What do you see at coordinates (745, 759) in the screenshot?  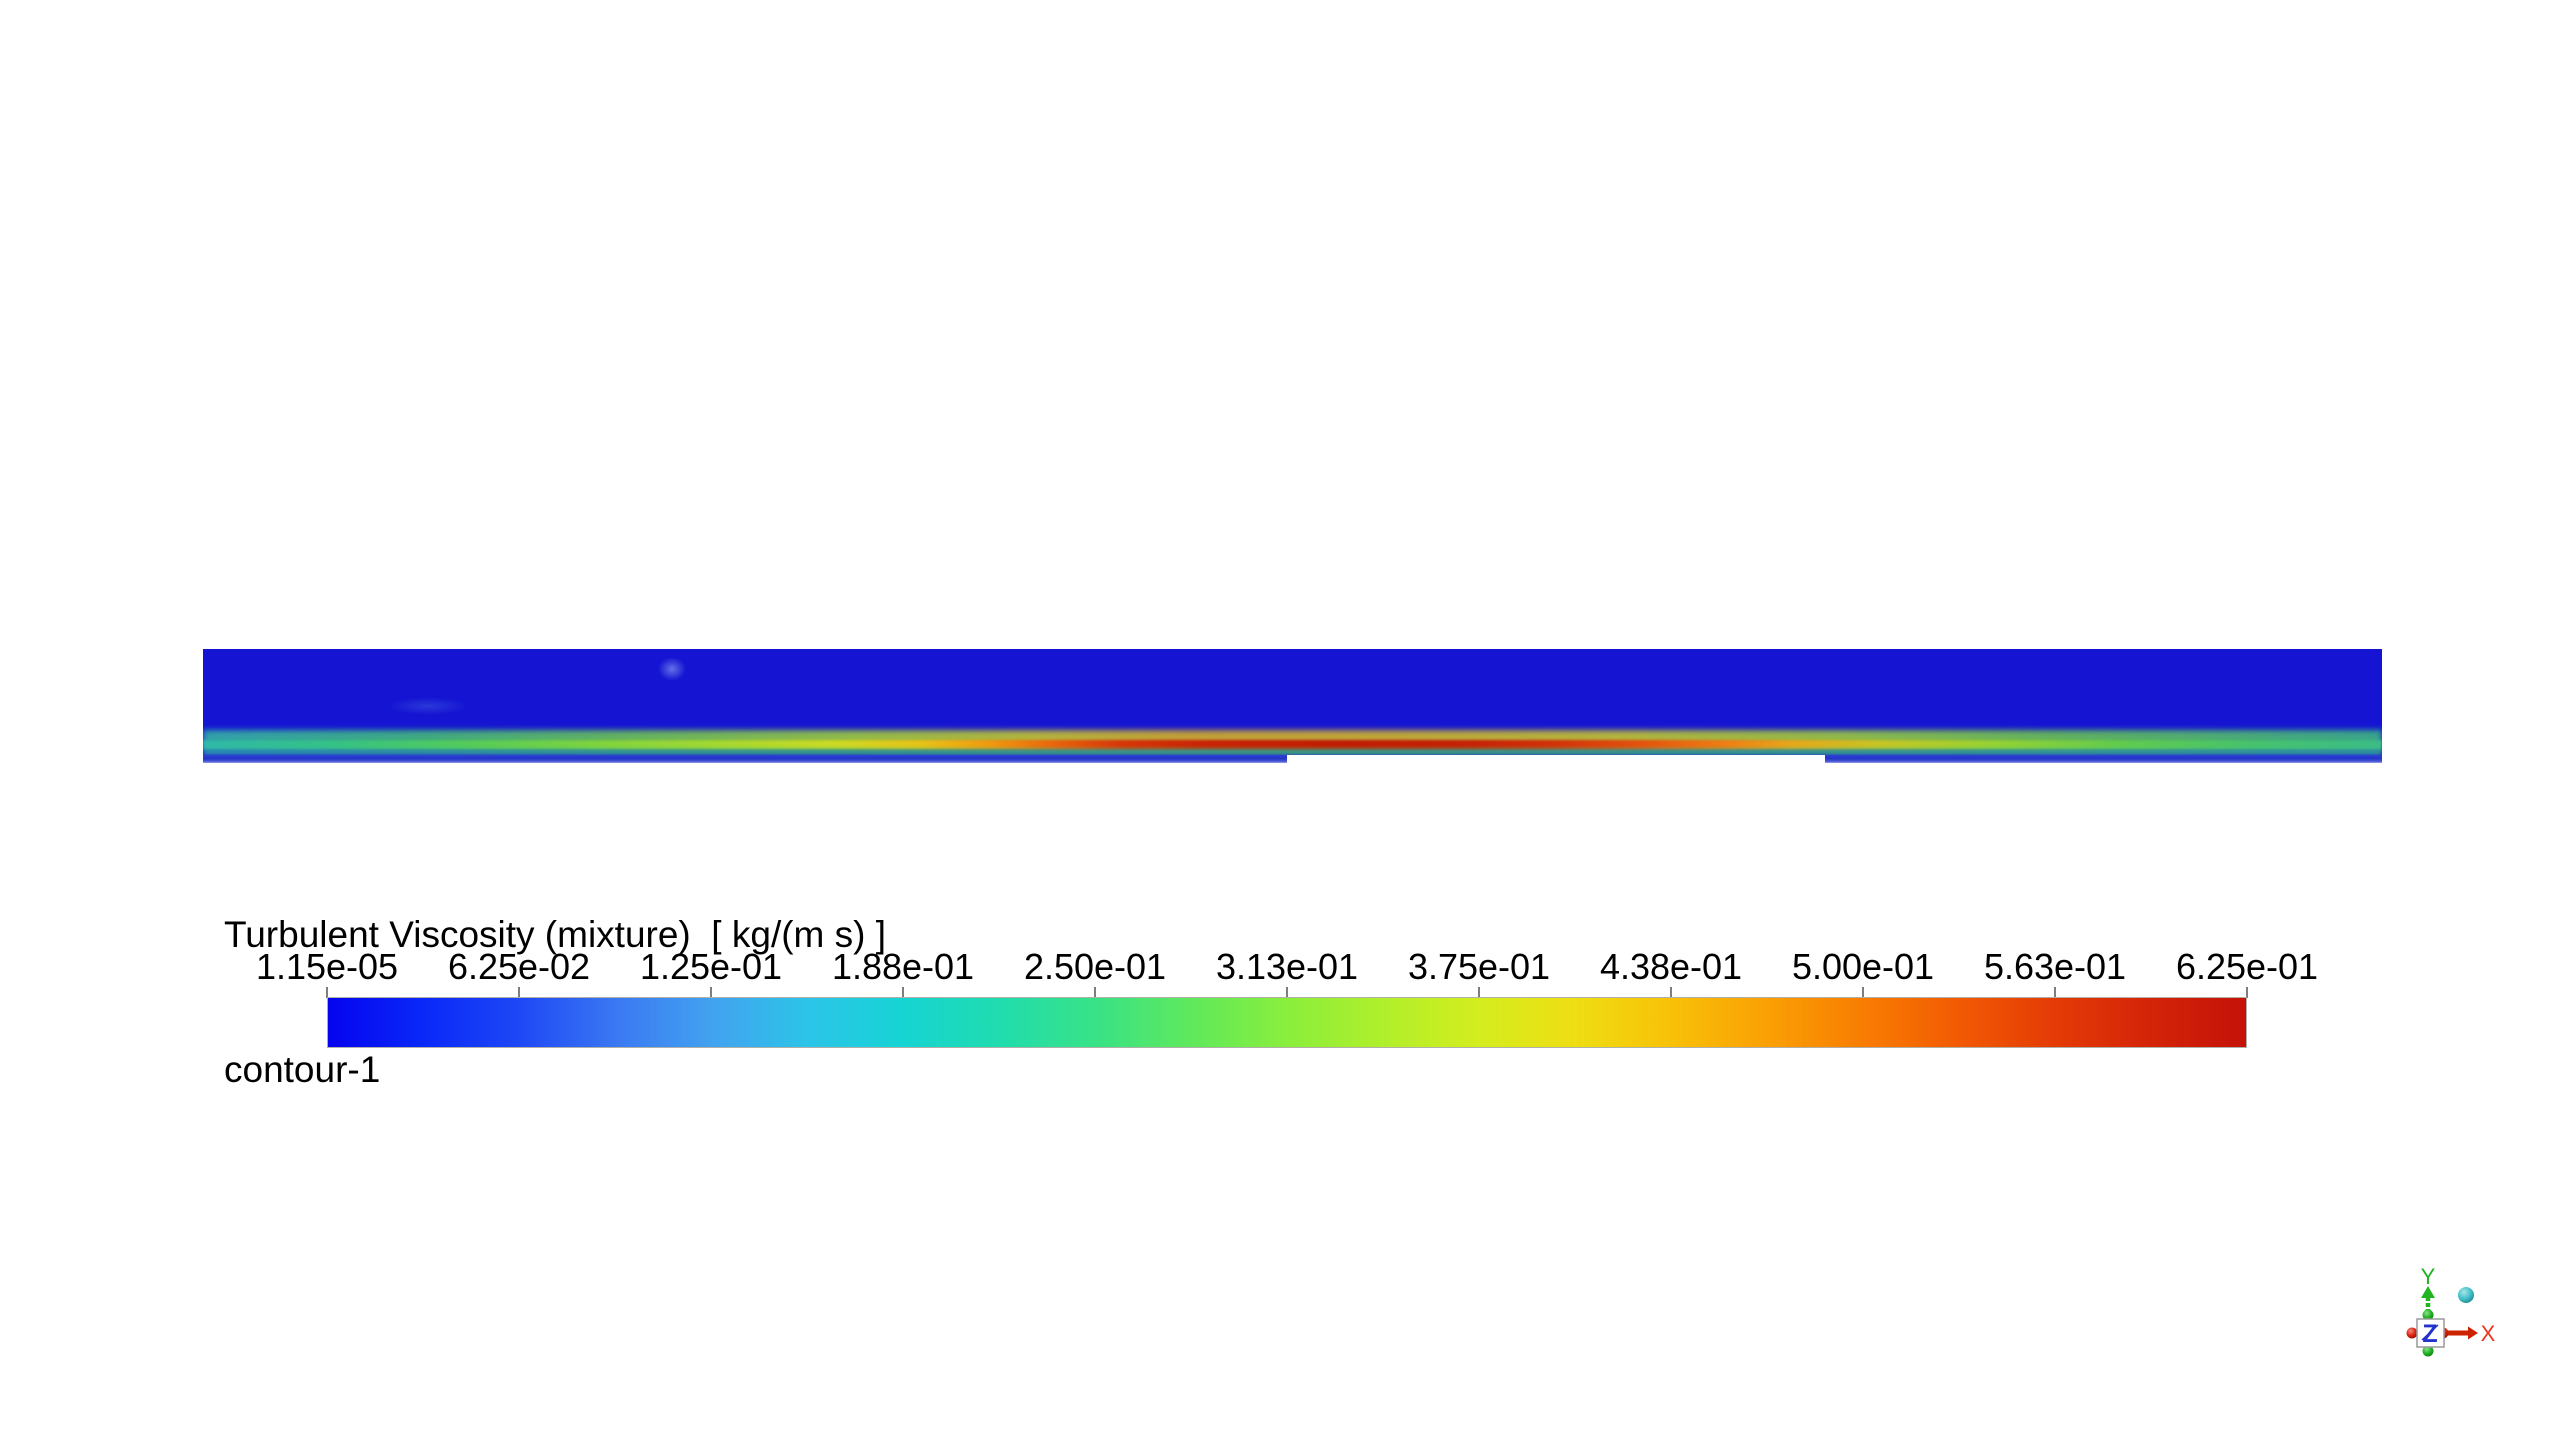 I see `bottom-wall-segment-left` at bounding box center [745, 759].